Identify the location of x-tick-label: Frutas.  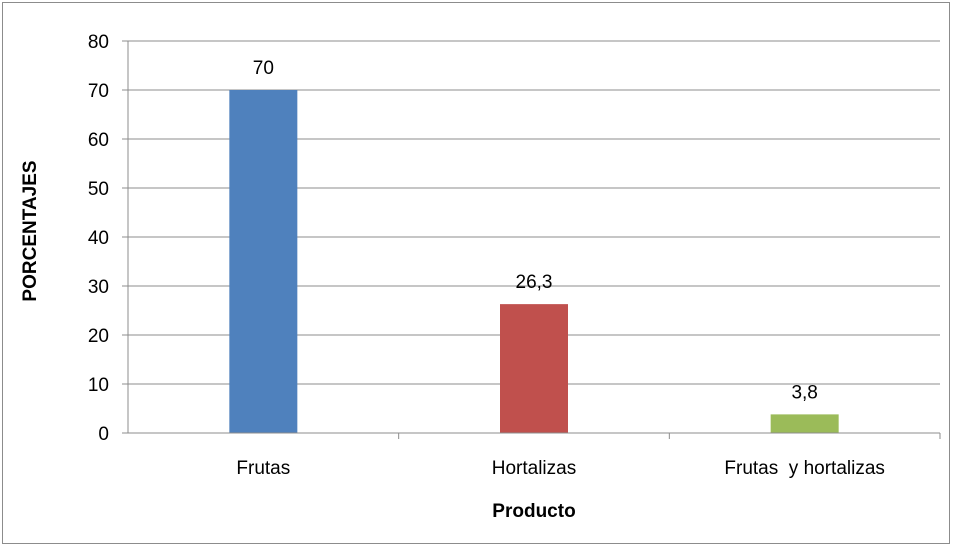
(263, 468).